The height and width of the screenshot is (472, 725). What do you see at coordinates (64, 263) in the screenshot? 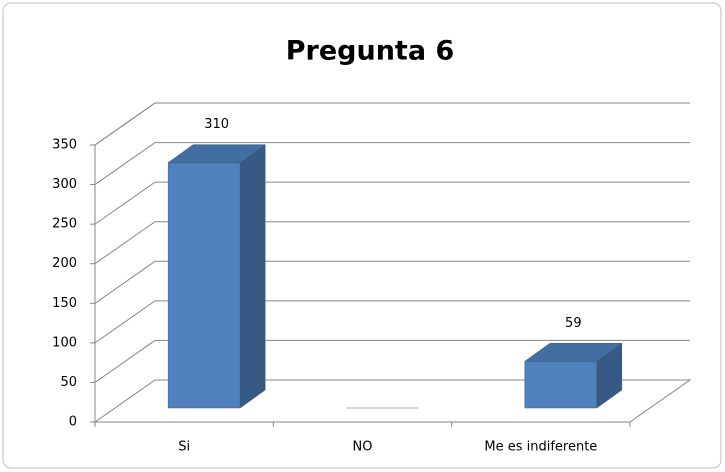
I see `y-tick-label: 200` at bounding box center [64, 263].